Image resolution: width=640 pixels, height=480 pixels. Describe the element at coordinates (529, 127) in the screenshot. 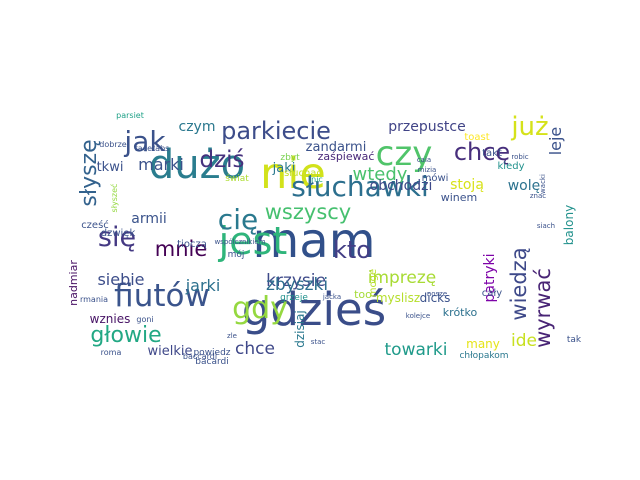

I see `cloud-word: już` at that location.